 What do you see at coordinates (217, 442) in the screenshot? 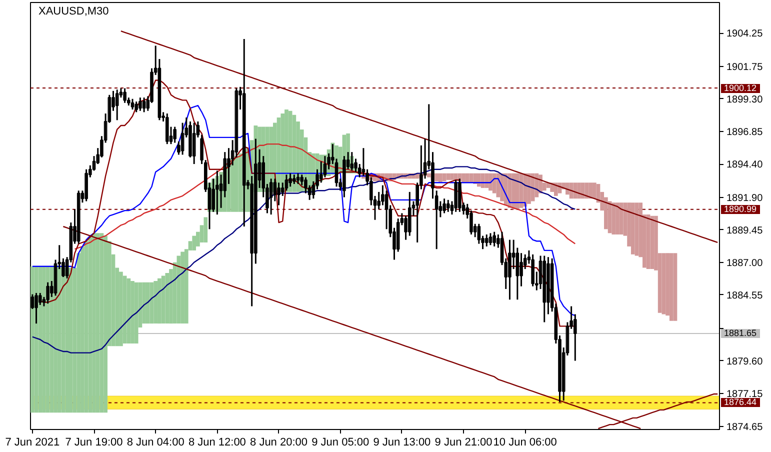
I see `x-tick-label: 8 Jun 12:00` at bounding box center [217, 442].